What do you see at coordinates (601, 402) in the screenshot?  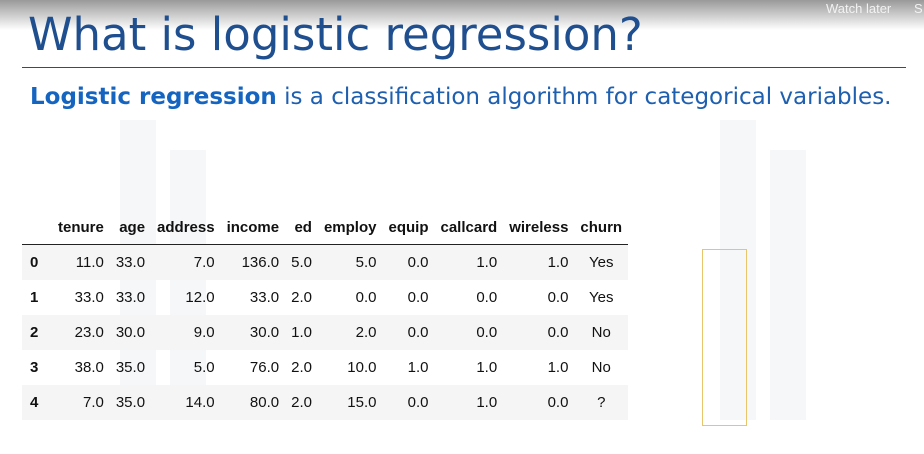 I see `churn-cell: ?` at bounding box center [601, 402].